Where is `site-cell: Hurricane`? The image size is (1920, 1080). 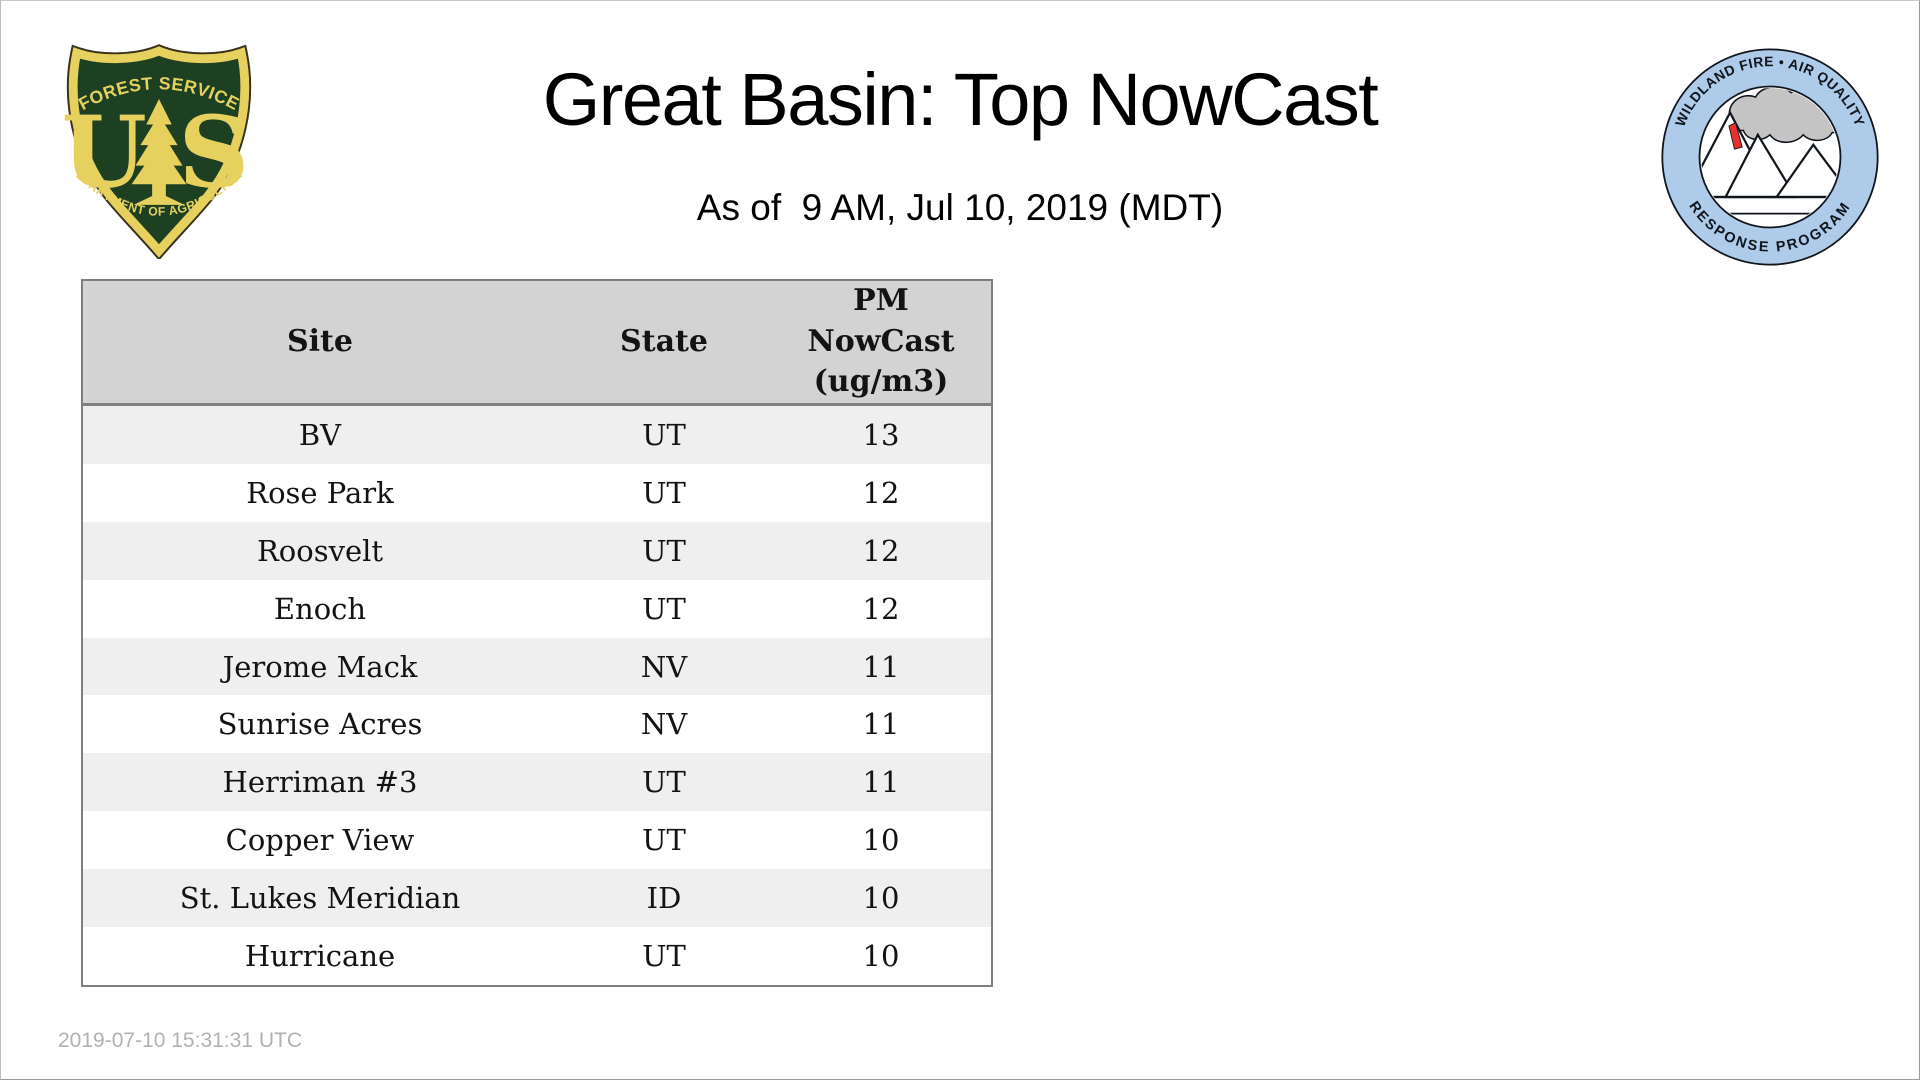
site-cell: Hurricane is located at coordinates (320, 955).